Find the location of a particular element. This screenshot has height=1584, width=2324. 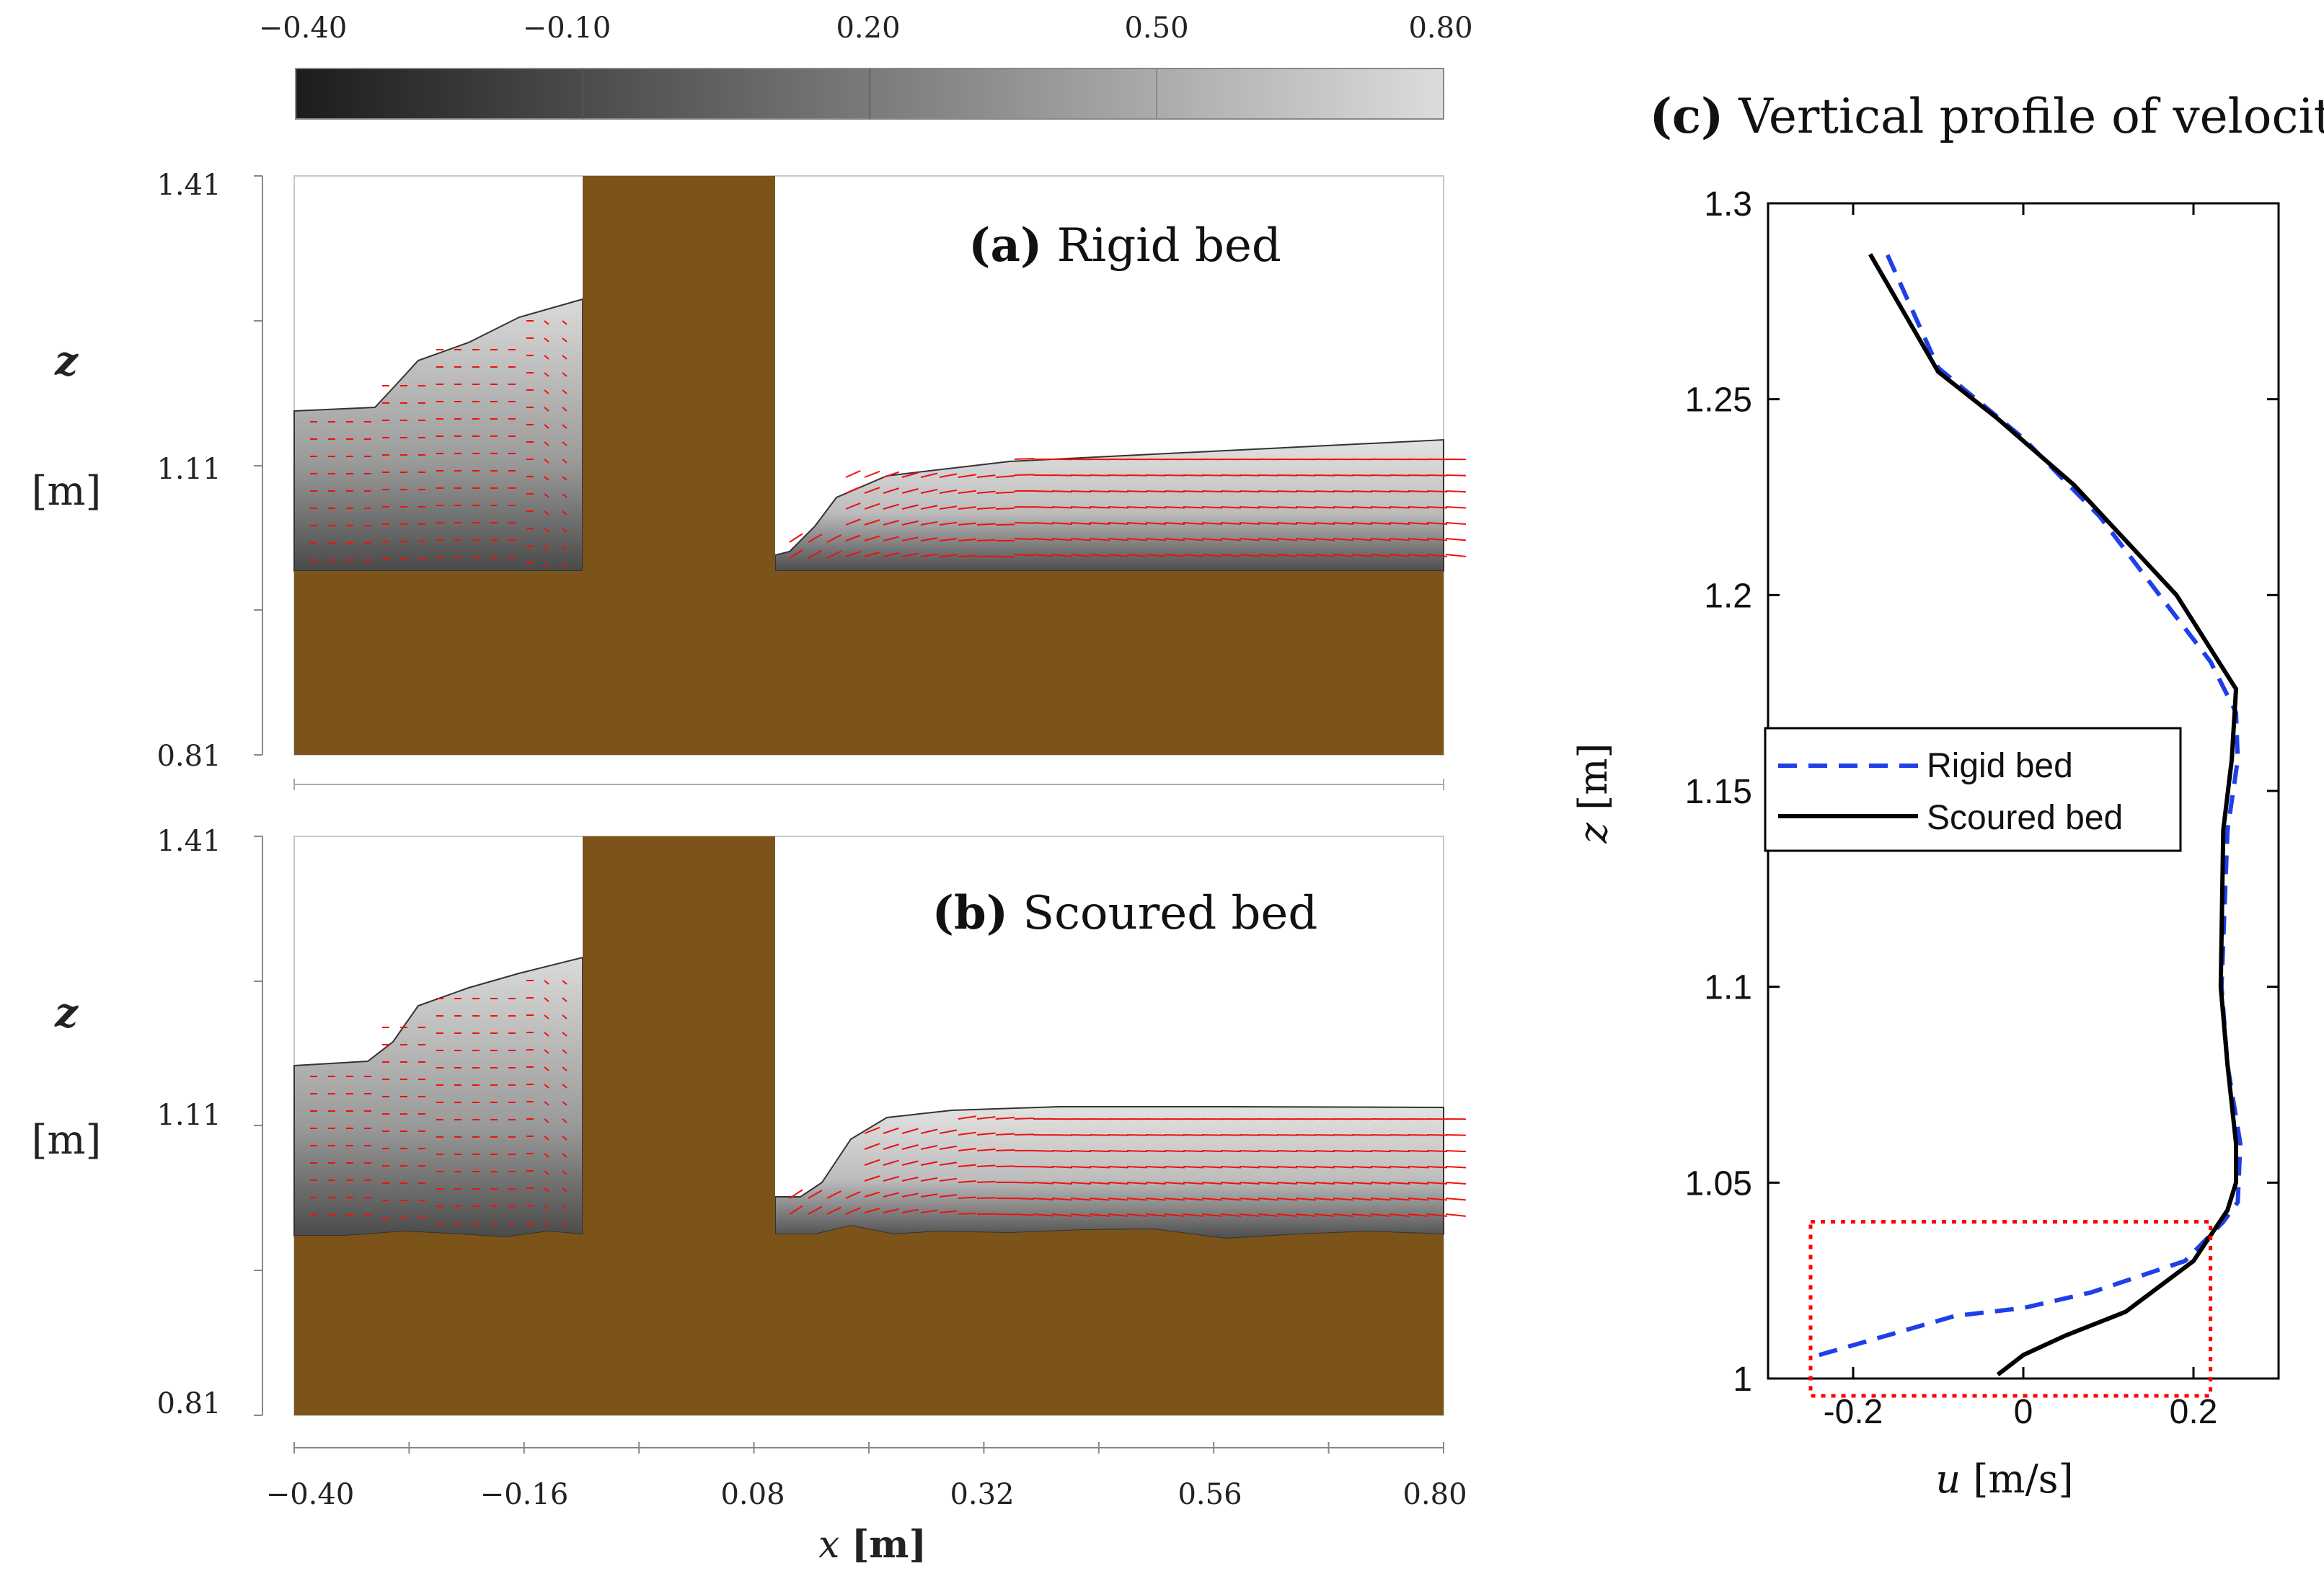

legend-label: Rigid bed is located at coordinates (2000, 766).